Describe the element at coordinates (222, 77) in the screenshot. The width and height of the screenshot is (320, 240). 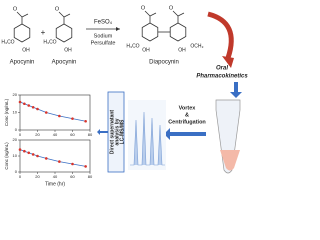
I see `label: Pharmacokinetics` at that location.